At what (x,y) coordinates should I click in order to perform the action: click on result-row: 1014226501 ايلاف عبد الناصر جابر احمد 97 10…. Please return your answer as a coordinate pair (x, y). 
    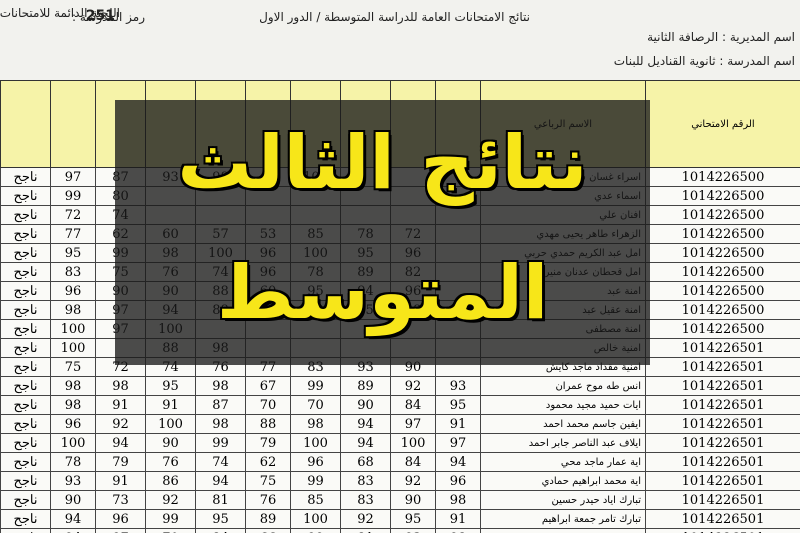
    Looking at the image, I should click on (400, 443).